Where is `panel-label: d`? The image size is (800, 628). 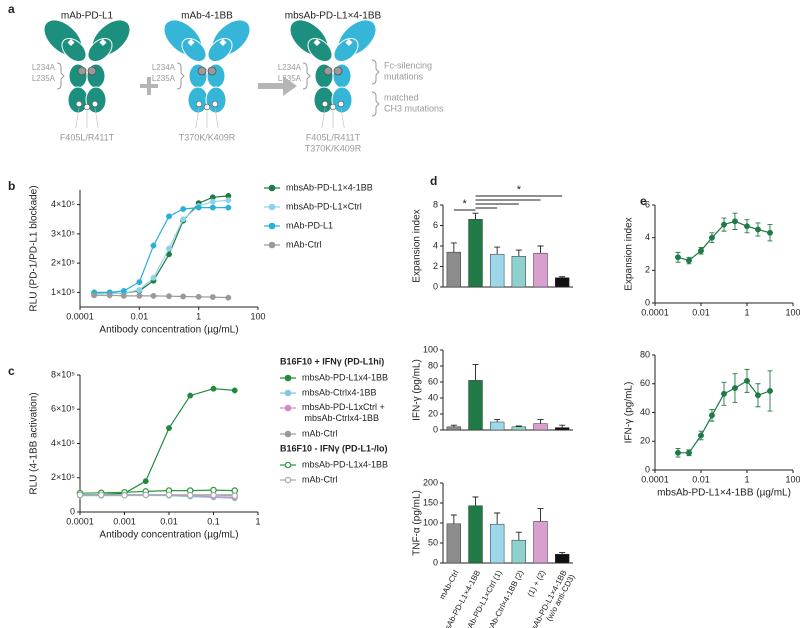 panel-label: d is located at coordinates (433, 181).